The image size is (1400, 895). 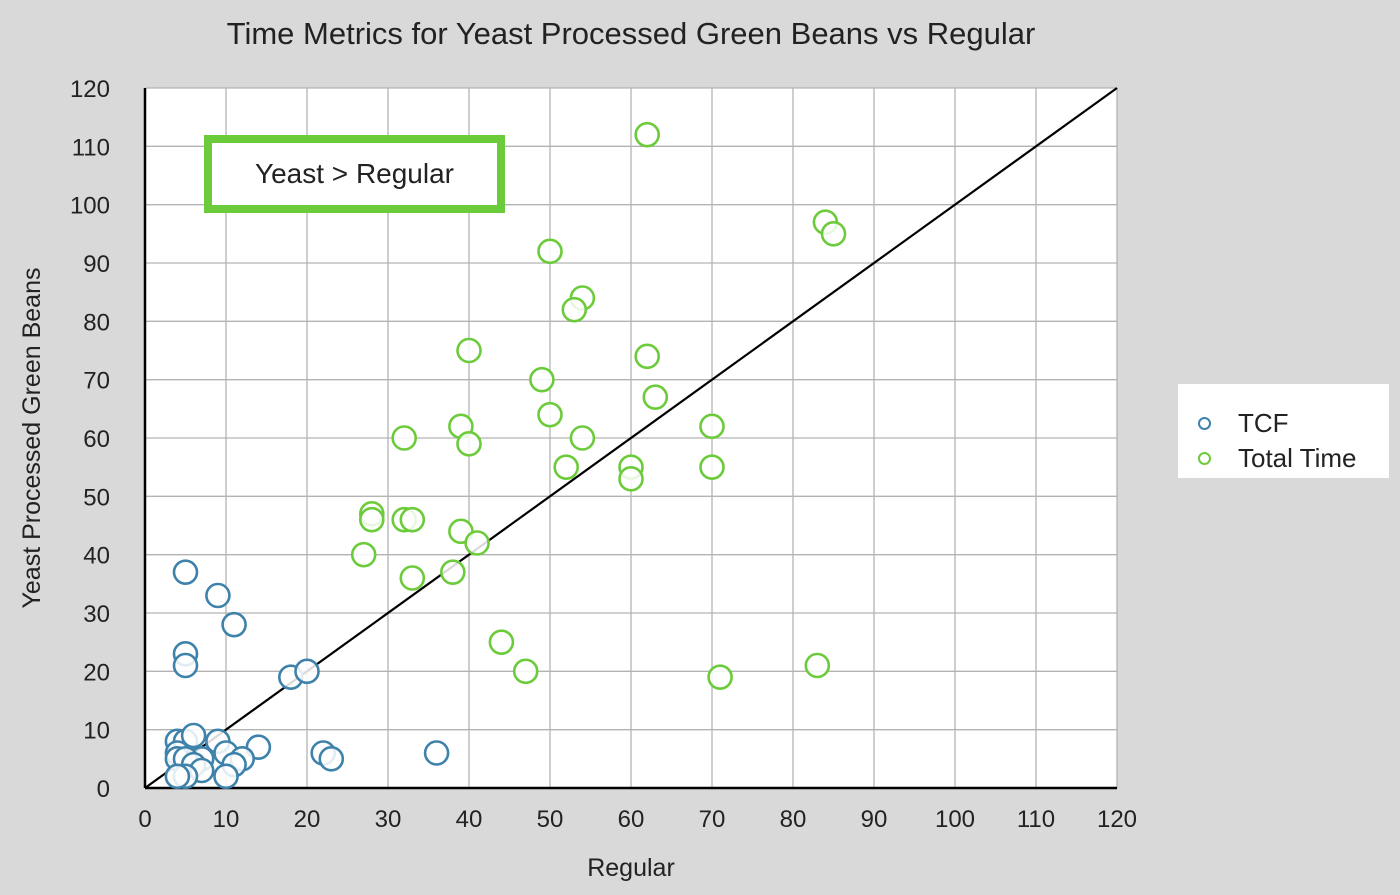 What do you see at coordinates (469, 819) in the screenshot?
I see `x-tick-label-4: 40` at bounding box center [469, 819].